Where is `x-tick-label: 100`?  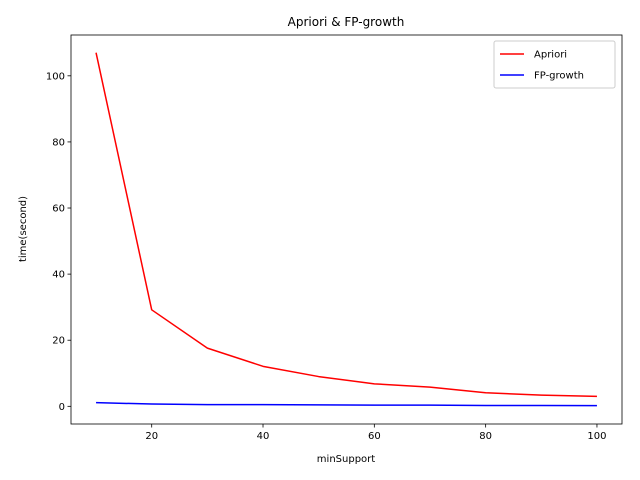 x-tick-label: 100 is located at coordinates (596, 436).